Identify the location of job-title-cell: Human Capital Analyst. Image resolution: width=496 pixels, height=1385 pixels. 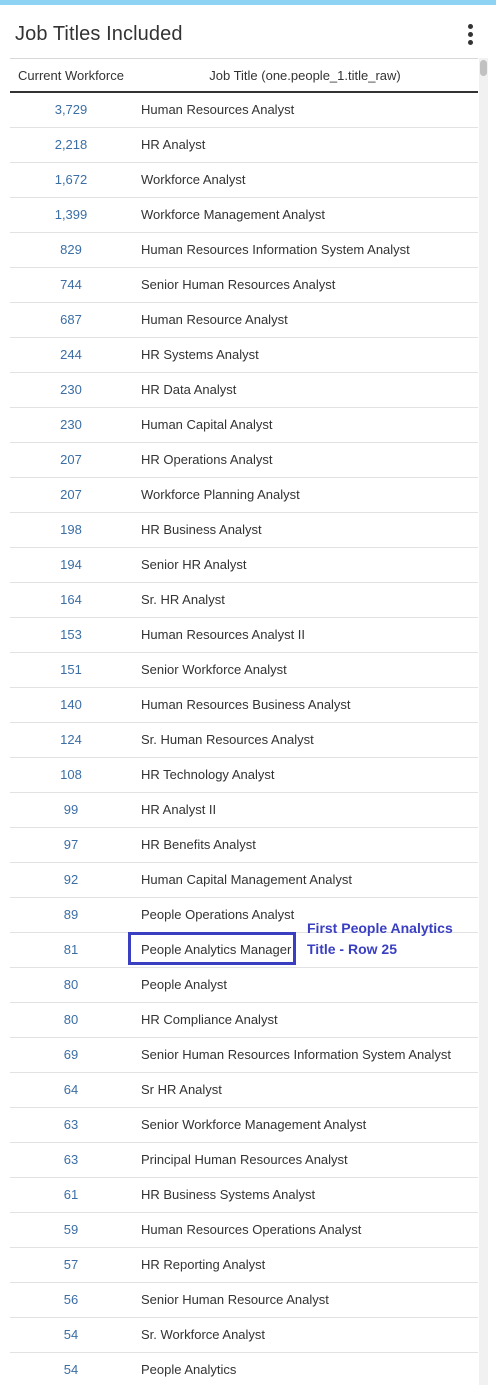
(207, 424).